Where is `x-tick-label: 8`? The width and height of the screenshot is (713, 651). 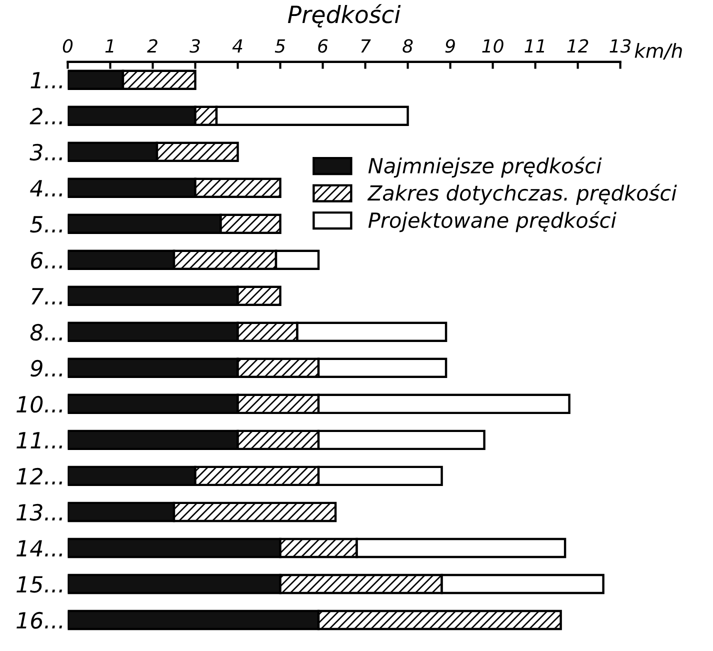
x-tick-label: 8 is located at coordinates (407, 46).